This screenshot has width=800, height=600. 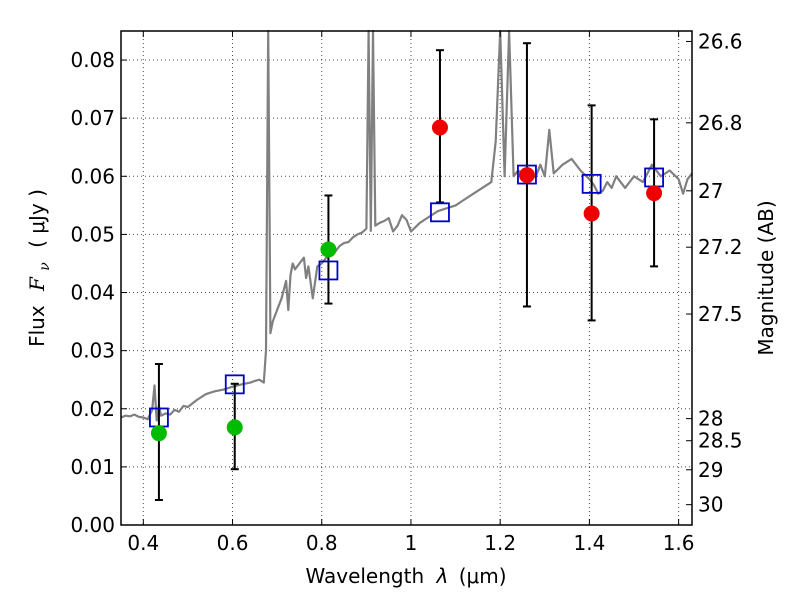 I want to click on y2-tick-label: 27, so click(x=710, y=191).